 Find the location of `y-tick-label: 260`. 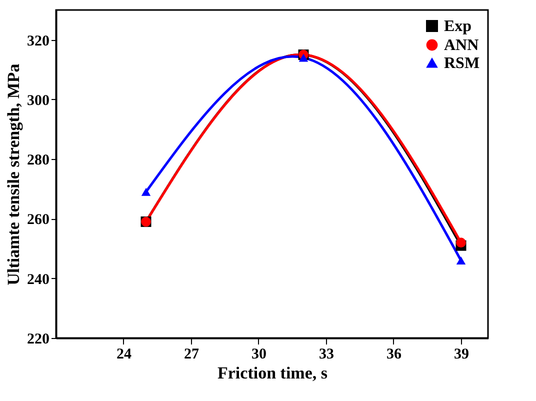

y-tick-label: 260 is located at coordinates (38, 220).